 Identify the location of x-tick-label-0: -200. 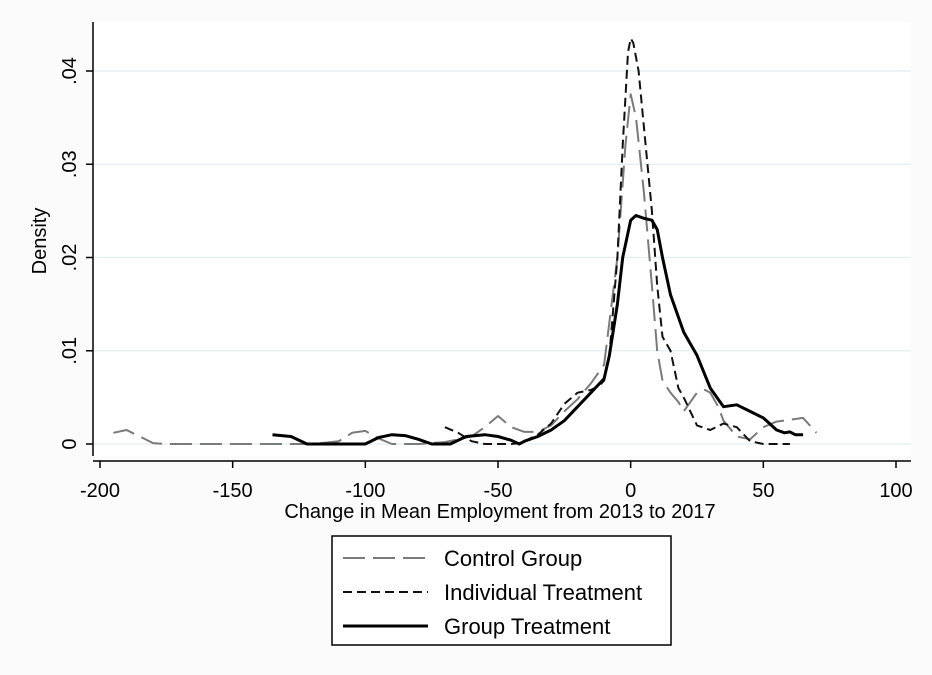
(100, 491).